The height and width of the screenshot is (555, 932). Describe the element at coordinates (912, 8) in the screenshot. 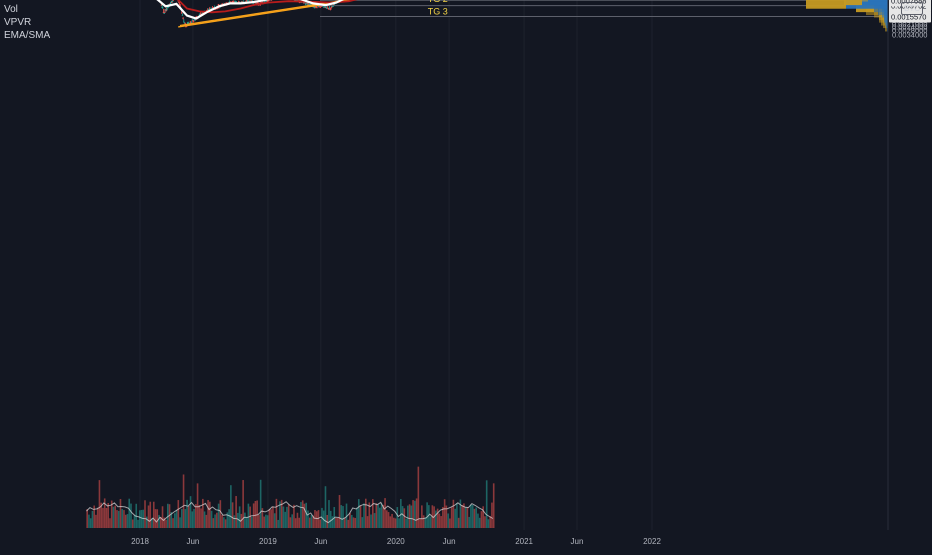

I see `currency-badge: BTC` at that location.